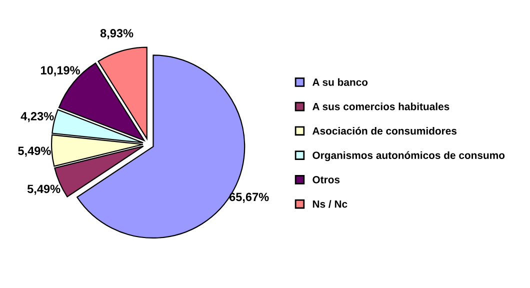 The height and width of the screenshot is (288, 530). What do you see at coordinates (408, 156) in the screenshot?
I see `legend-label: Organismos autonómicos de consumo` at bounding box center [408, 156].